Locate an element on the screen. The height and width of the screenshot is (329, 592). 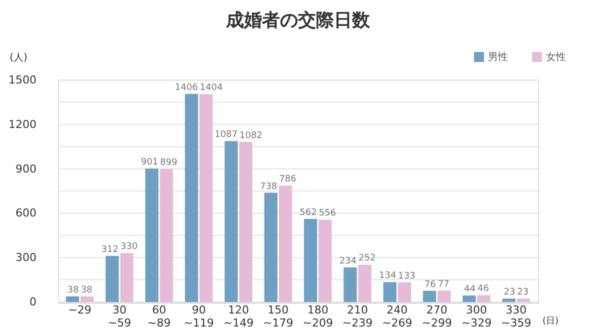
x-tick-label: 180 ~209 is located at coordinates (317, 316).